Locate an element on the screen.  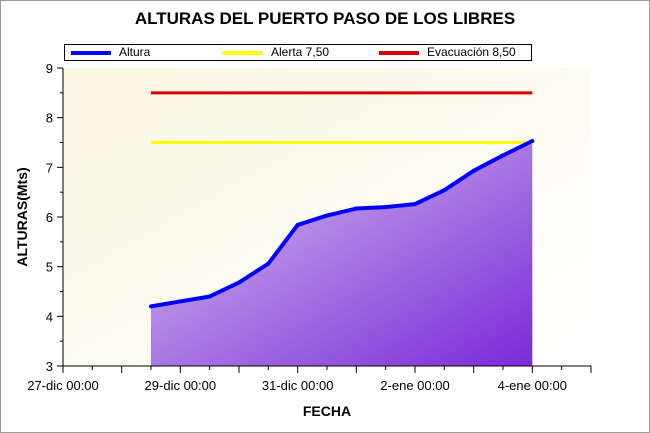
y-tick-label: 3 is located at coordinates (49, 366).